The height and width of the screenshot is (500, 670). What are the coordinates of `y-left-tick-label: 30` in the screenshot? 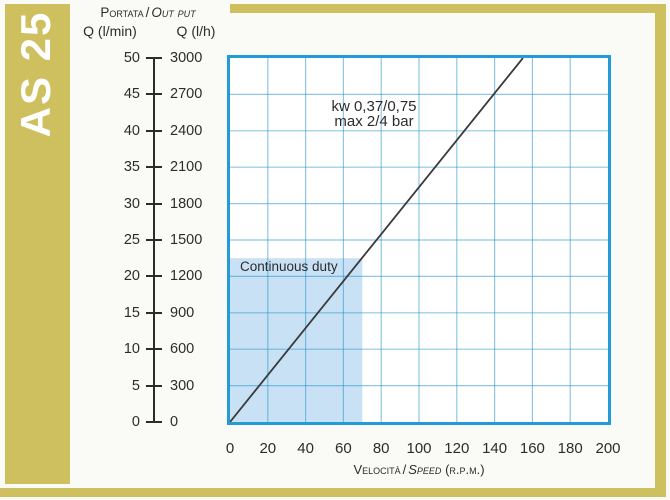 It's located at (131, 203).